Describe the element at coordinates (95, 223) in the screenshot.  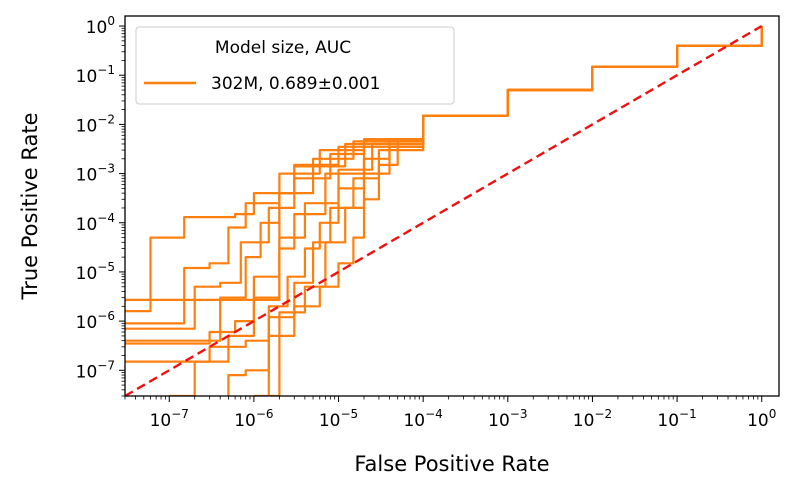
I see `y-tick-label: 10⁻⁴` at that location.